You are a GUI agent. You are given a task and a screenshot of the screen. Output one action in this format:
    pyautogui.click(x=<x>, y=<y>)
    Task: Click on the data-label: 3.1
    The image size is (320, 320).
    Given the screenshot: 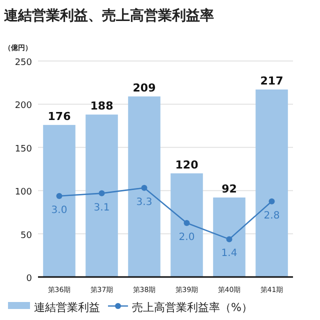 What is the action you would take?
    pyautogui.click(x=102, y=208)
    